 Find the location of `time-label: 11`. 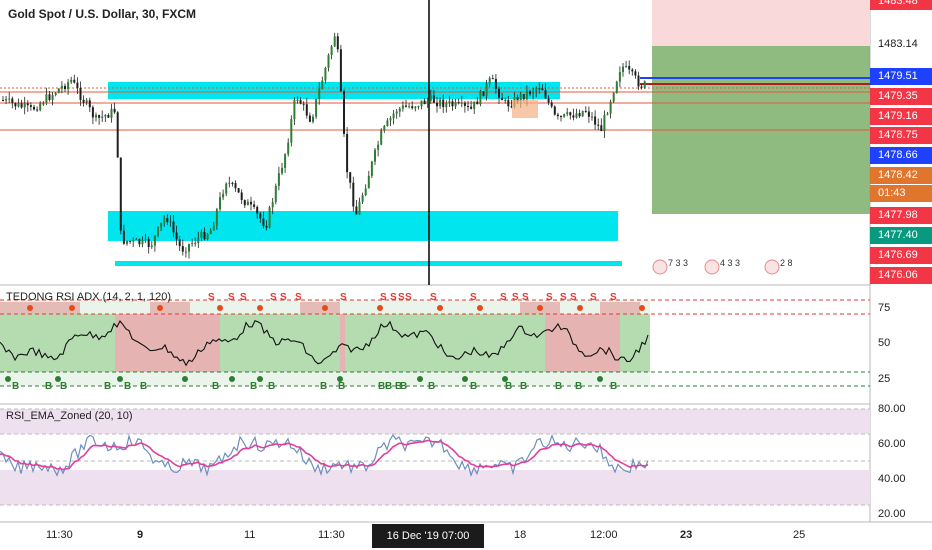

time-label: 11 is located at coordinates (250, 535).